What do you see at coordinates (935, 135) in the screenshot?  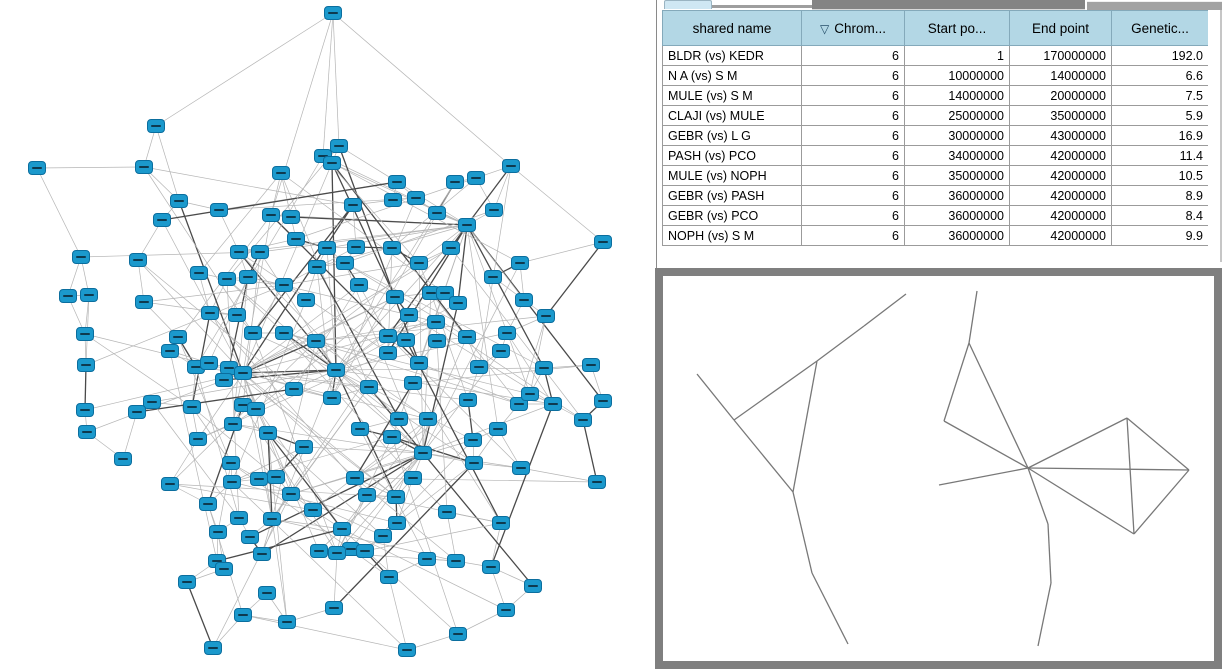 I see `table-row: GEBR (vs) L G 6 30000000 43000000 16.9` at bounding box center [935, 135].